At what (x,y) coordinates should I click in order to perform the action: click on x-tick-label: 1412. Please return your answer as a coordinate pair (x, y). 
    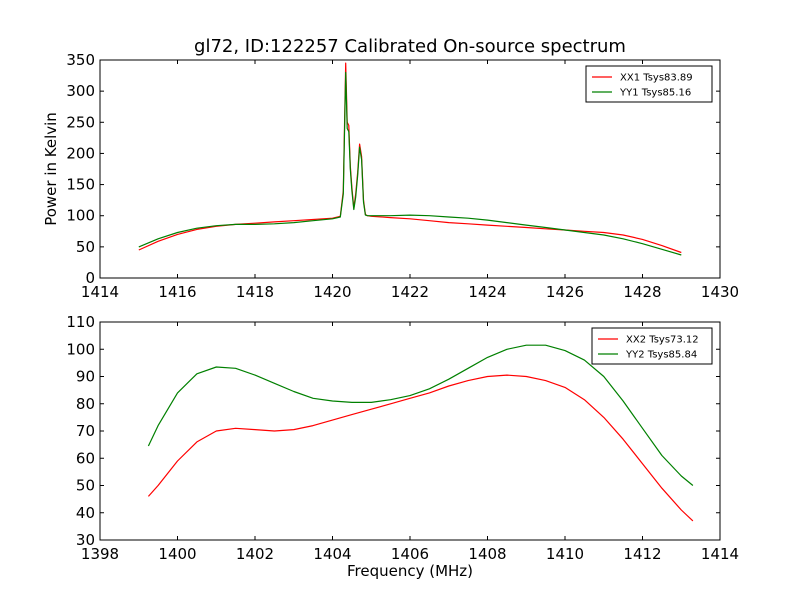
    Looking at the image, I should click on (642, 554).